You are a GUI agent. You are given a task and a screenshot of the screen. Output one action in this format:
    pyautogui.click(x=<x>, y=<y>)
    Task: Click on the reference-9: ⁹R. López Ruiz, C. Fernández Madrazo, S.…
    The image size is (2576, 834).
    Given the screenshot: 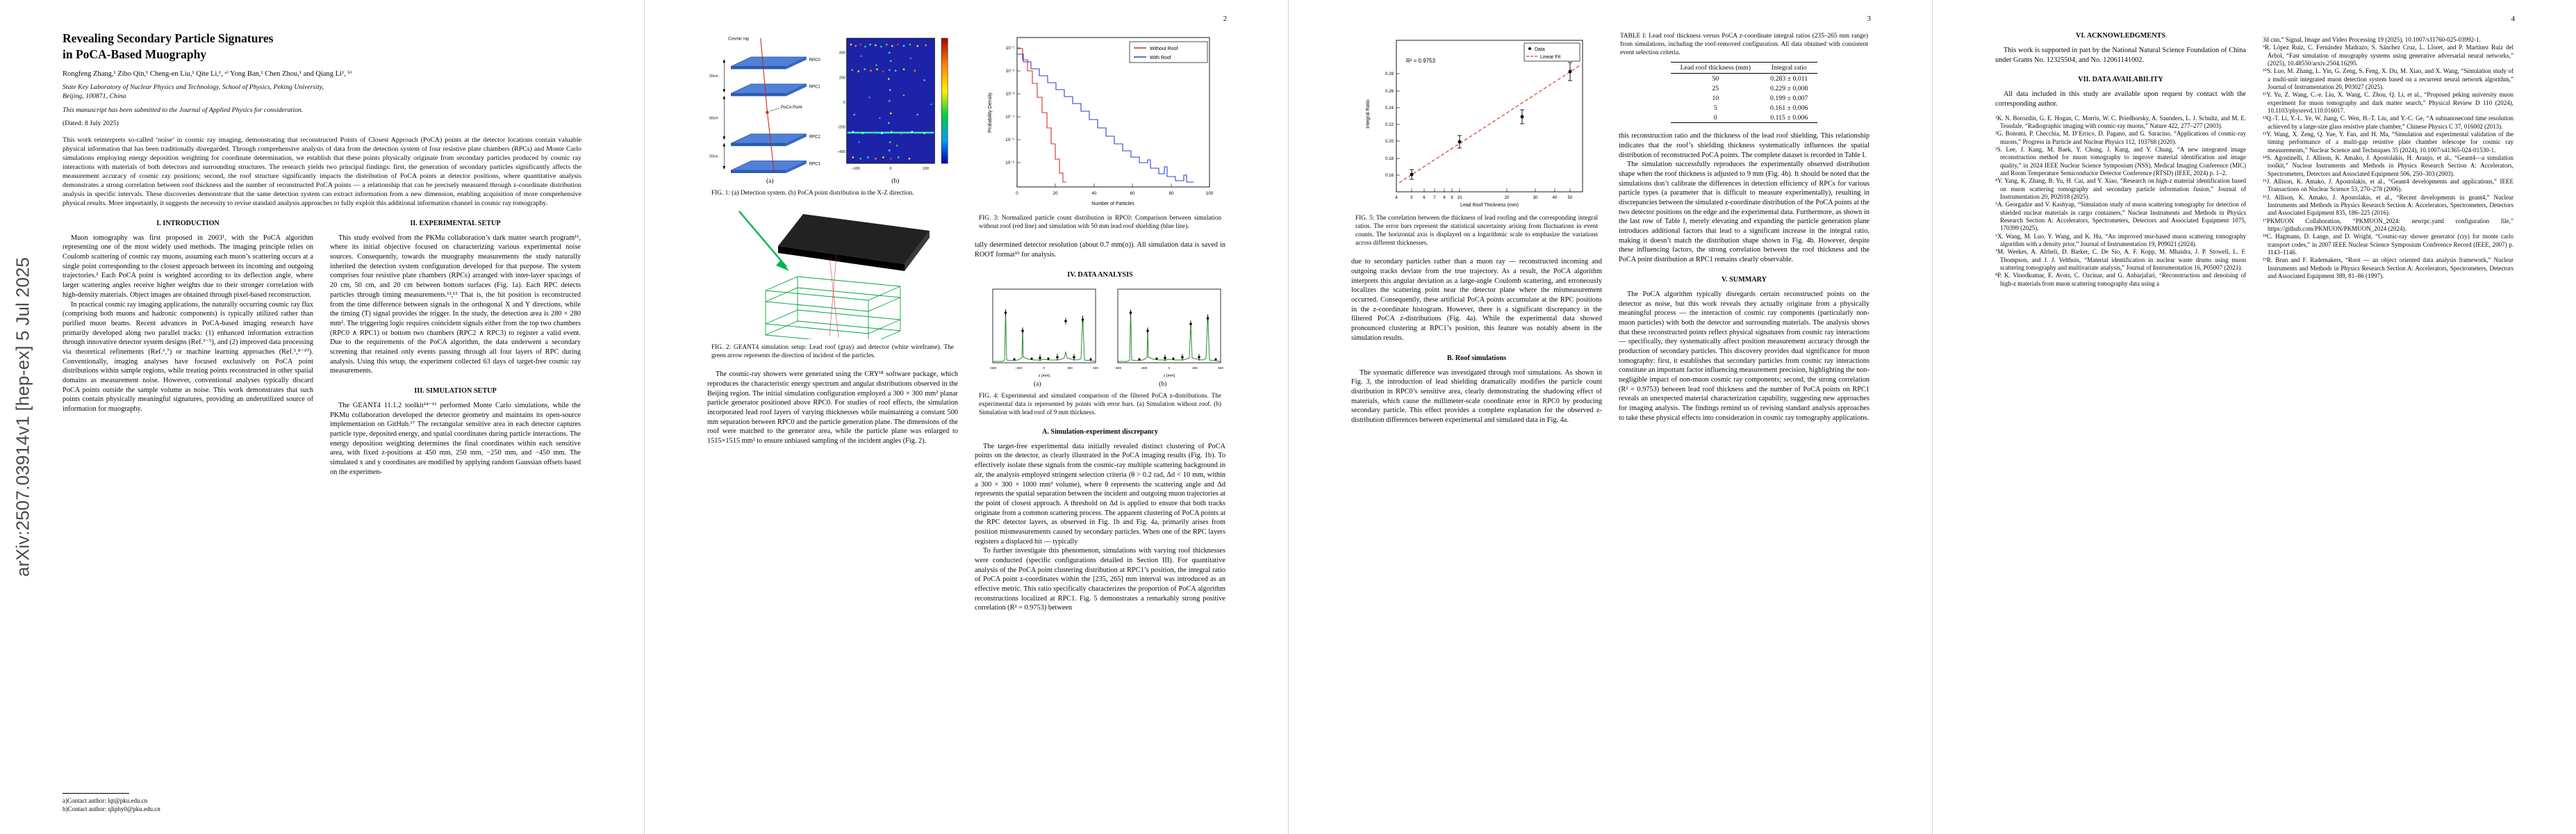 What is the action you would take?
    pyautogui.click(x=2388, y=55)
    